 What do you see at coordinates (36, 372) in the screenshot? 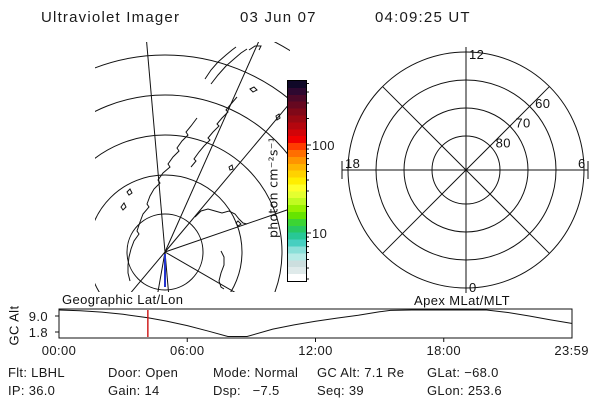
I see `status-field: Flt: LBHL` at bounding box center [36, 372].